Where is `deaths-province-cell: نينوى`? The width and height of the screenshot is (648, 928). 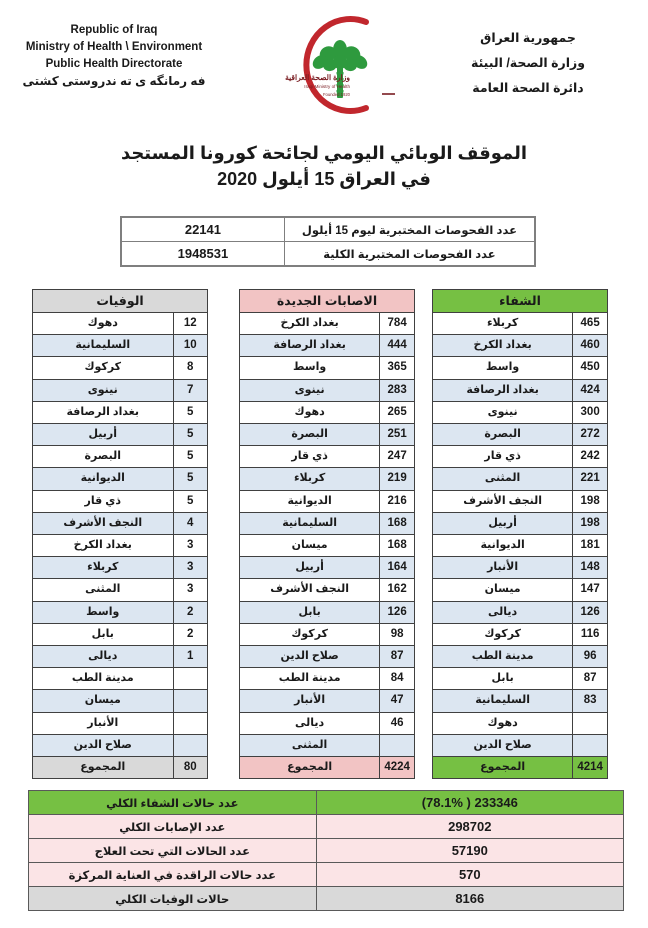 deaths-province-cell: نينوى is located at coordinates (103, 390).